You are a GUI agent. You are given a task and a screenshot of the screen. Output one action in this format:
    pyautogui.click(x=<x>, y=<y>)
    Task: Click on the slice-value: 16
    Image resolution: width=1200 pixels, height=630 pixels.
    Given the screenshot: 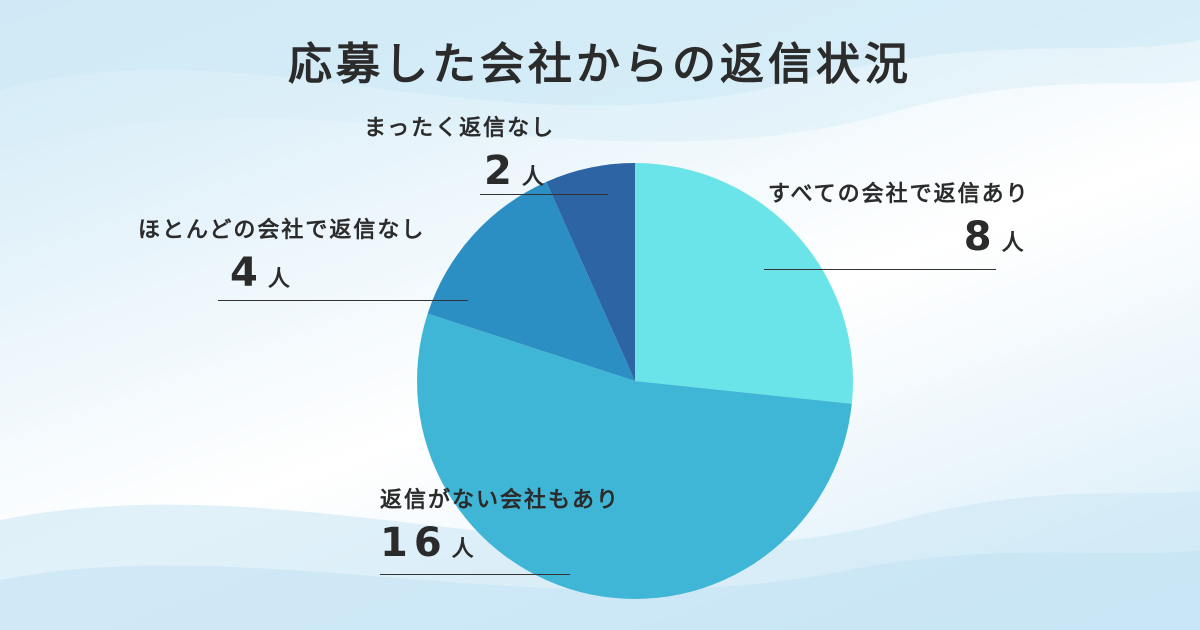 What is the action you would take?
    pyautogui.click(x=414, y=543)
    